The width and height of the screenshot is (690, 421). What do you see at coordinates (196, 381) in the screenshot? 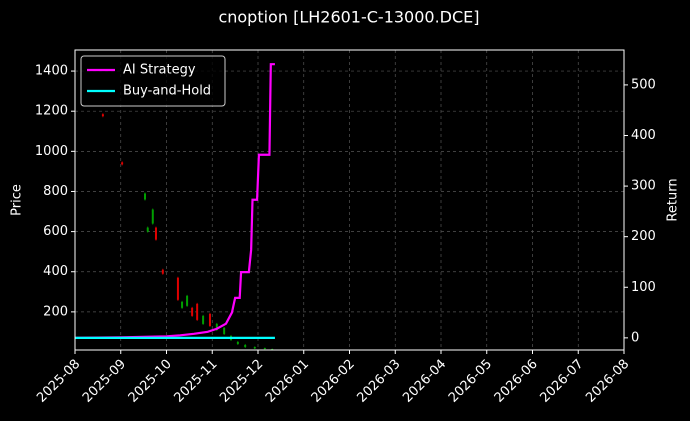
I see `x-tick-label: 2025-11` at bounding box center [196, 381].